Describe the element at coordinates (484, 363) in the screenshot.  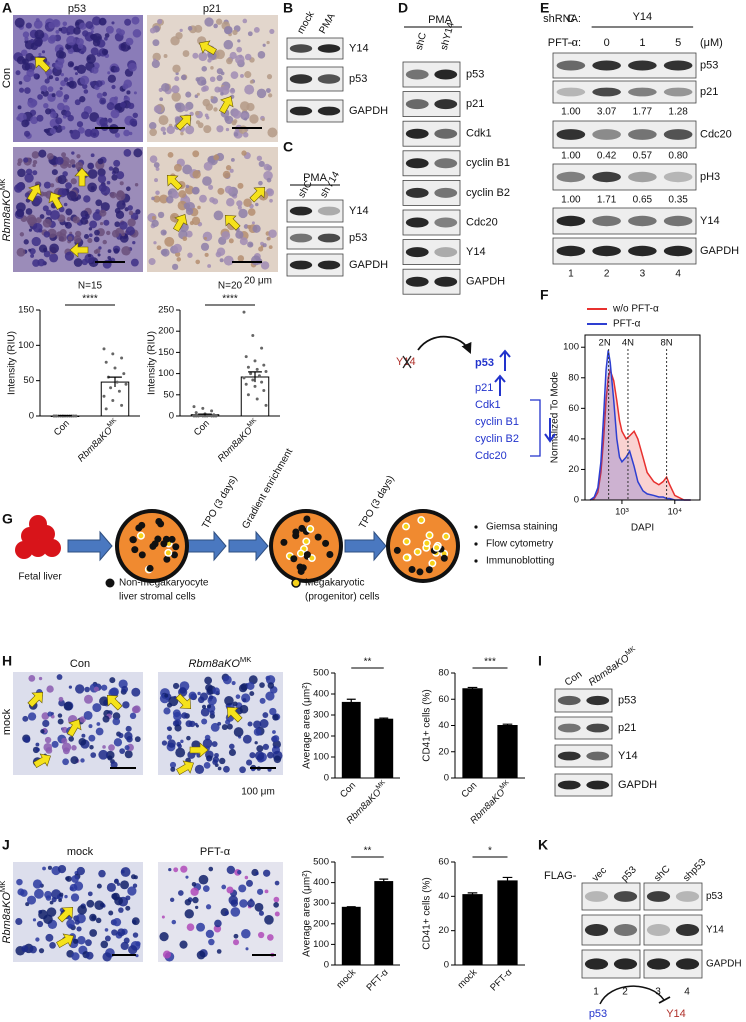
I see `model-label: p53` at that location.